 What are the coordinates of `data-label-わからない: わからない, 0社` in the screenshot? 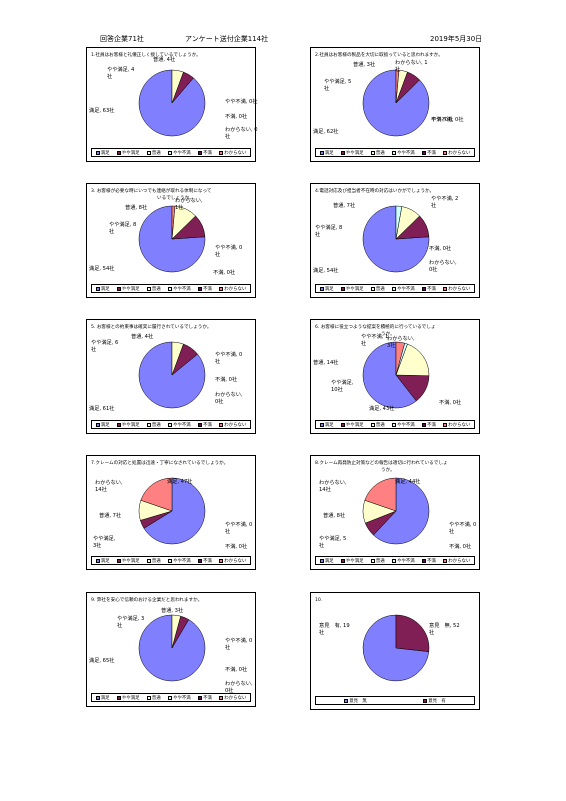 It's located at (229, 398).